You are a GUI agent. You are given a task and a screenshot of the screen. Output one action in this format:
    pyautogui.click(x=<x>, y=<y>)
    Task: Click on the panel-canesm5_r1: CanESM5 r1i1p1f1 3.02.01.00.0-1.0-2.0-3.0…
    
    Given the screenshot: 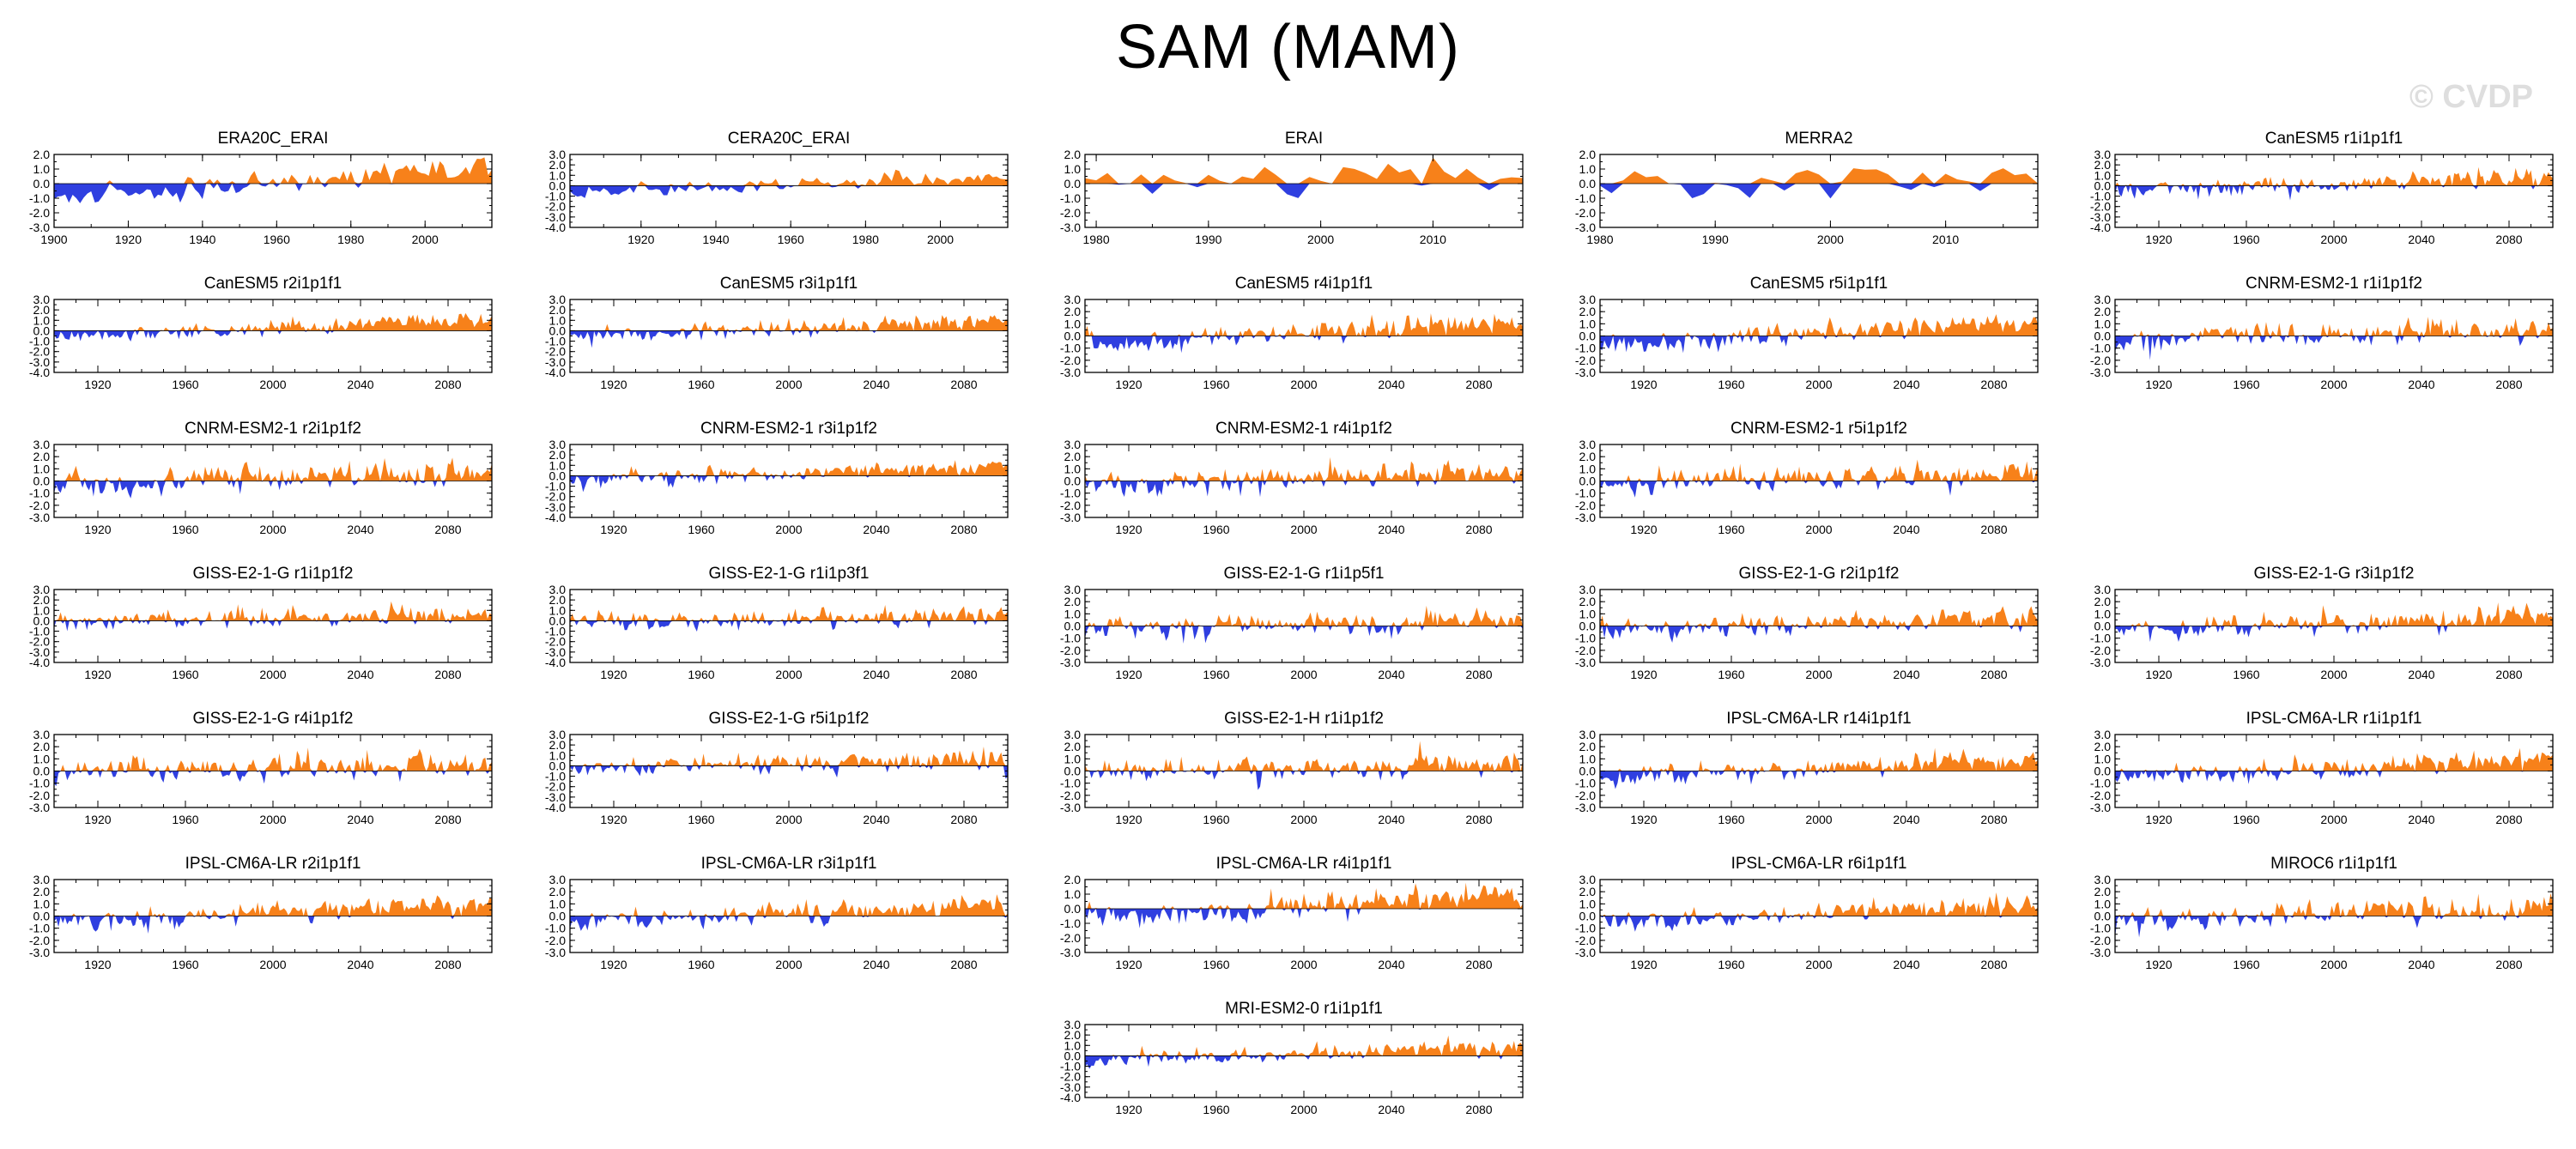 What is the action you would take?
    pyautogui.click(x=2322, y=188)
    